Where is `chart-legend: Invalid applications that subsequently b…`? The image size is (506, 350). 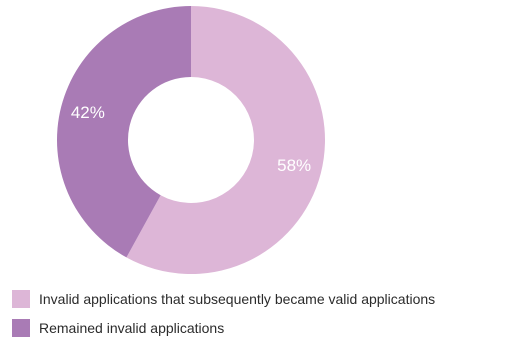
chart-legend: Invalid applications that subsequently b… is located at coordinates (223, 318).